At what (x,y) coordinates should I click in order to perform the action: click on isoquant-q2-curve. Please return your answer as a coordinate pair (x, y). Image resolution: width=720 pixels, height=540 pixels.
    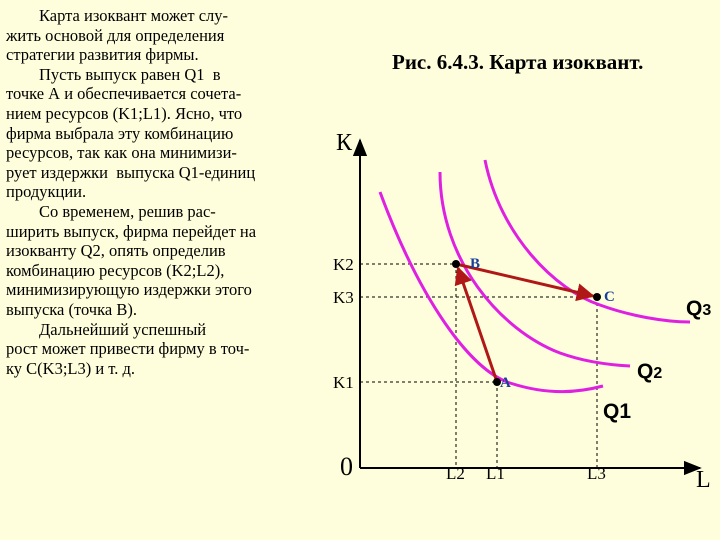
    Looking at the image, I should click on (534, 269).